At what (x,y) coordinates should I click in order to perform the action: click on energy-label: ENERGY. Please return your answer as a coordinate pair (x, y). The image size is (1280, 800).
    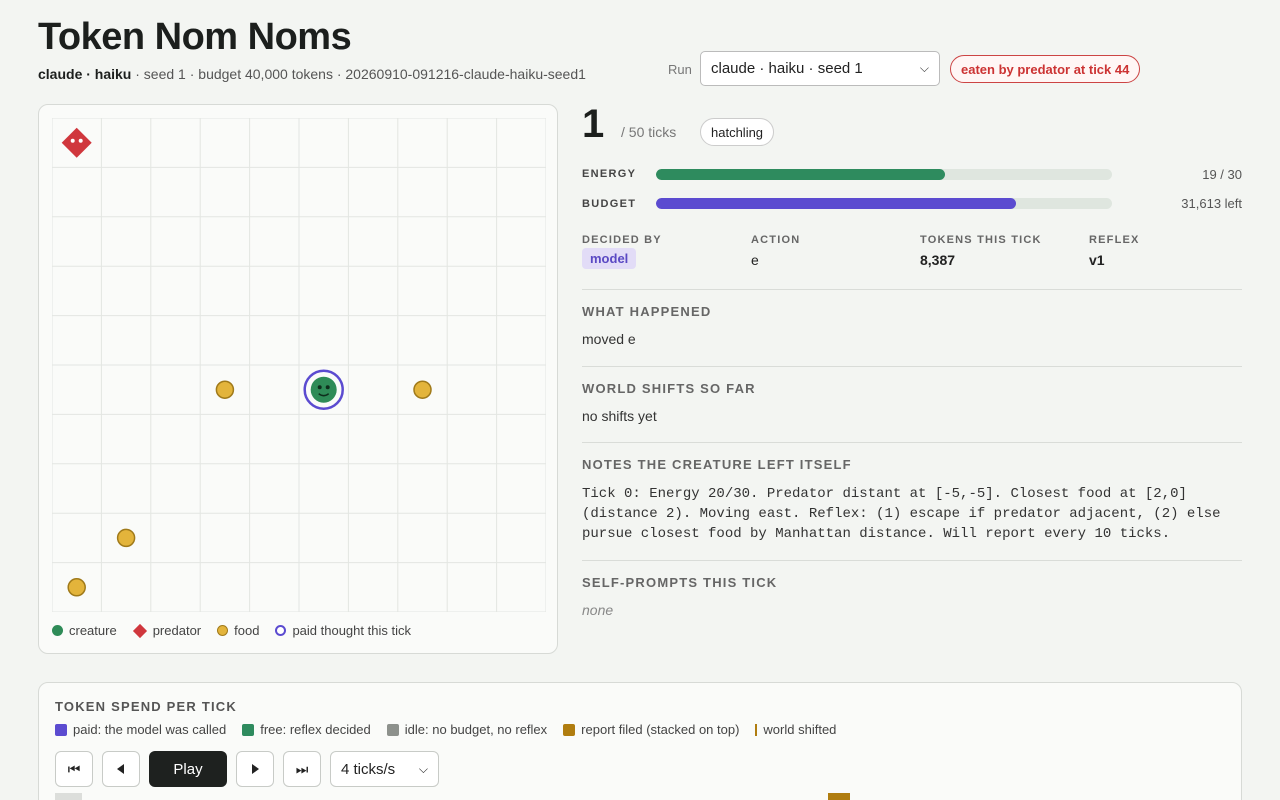
    Looking at the image, I should click on (609, 174).